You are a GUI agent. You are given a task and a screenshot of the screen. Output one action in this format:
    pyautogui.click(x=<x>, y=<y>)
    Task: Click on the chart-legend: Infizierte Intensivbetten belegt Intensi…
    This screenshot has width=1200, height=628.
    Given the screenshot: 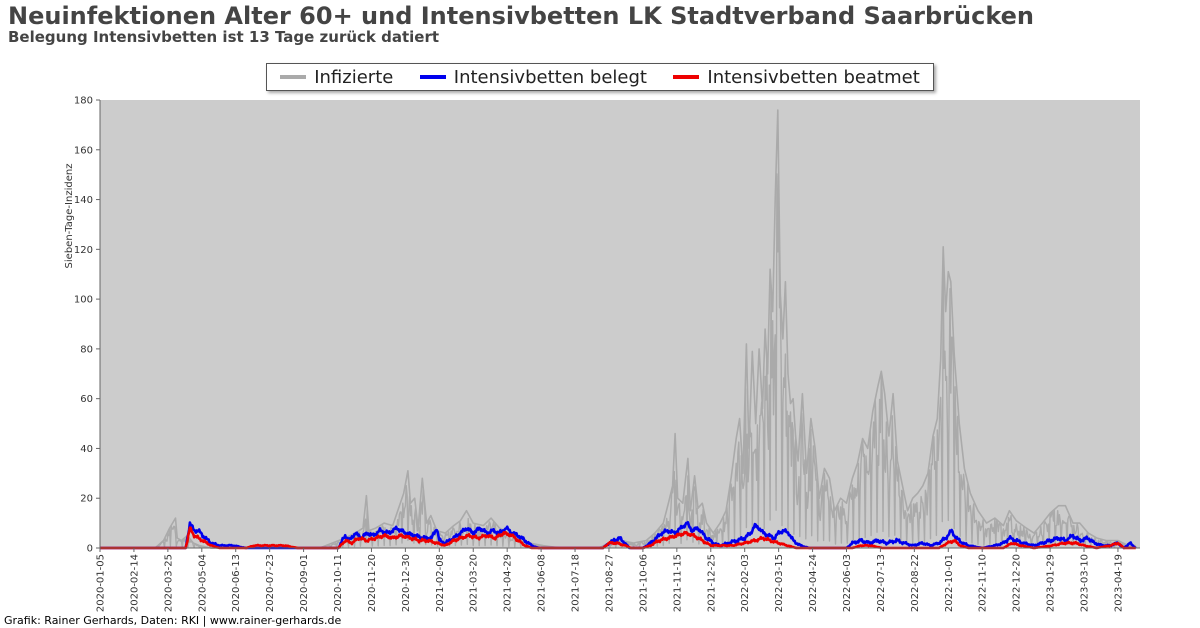 What is the action you would take?
    pyautogui.click(x=600, y=77)
    